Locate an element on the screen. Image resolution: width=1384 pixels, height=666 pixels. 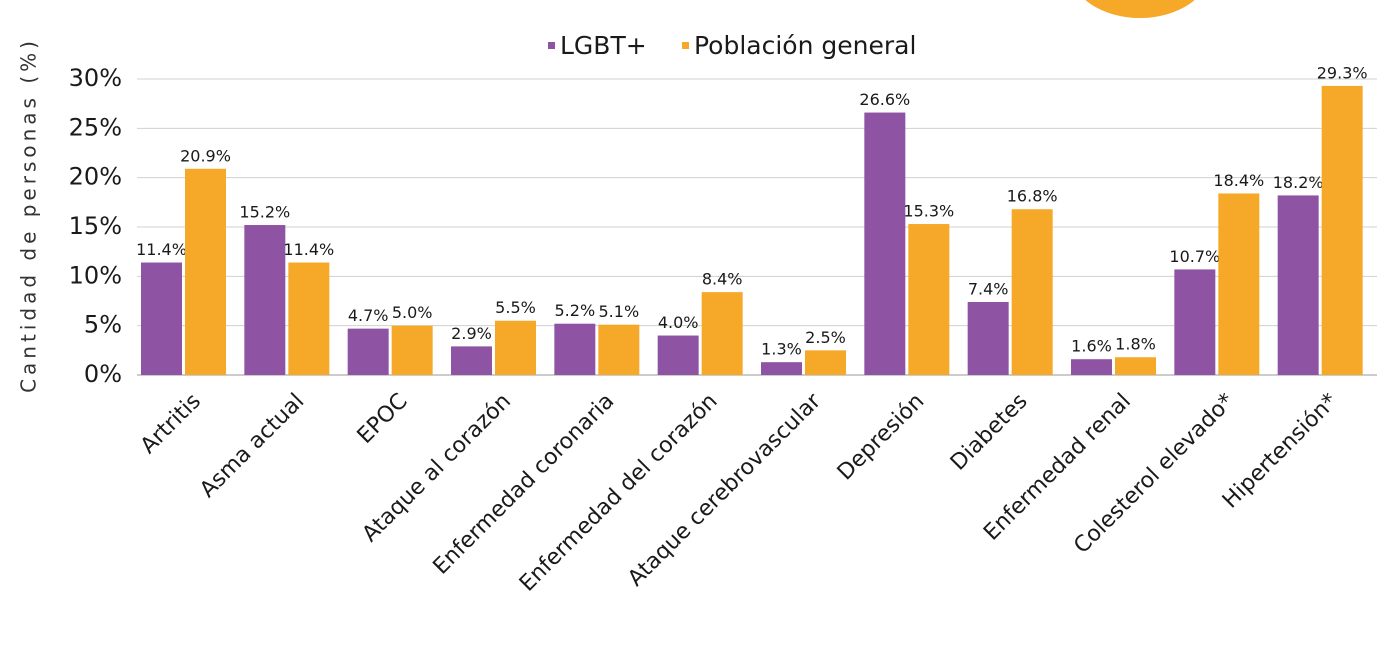
value-label: 5.5% is located at coordinates (515, 307).